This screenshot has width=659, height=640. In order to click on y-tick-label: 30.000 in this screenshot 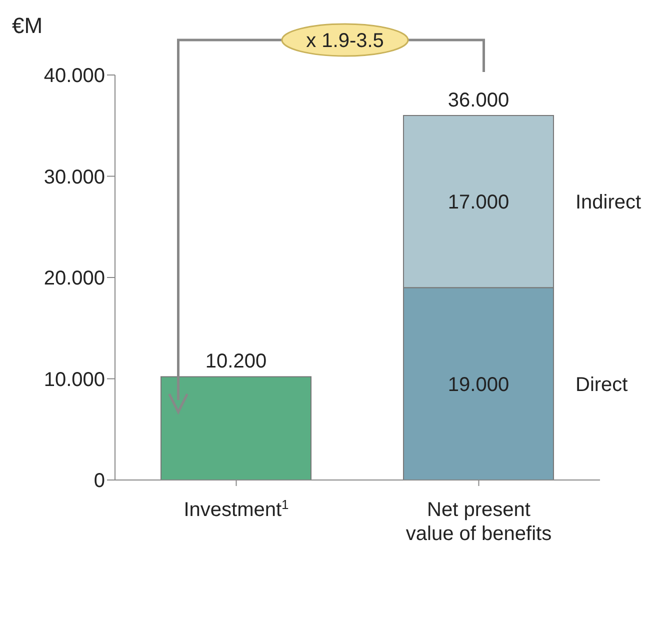, I will do `click(74, 177)`.